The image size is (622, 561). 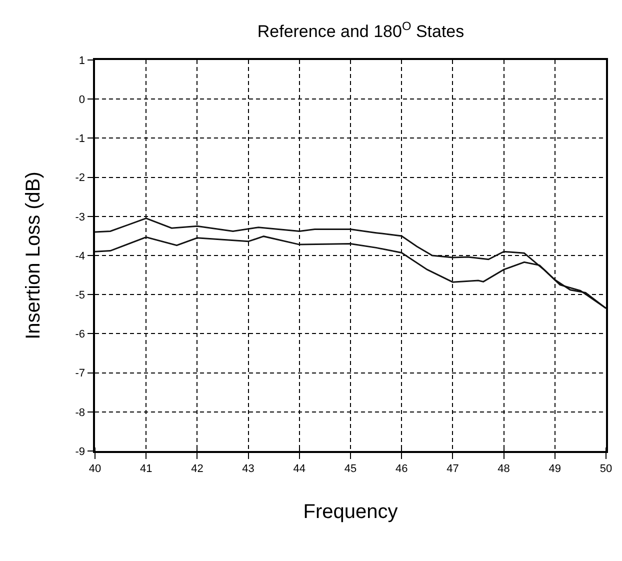 What do you see at coordinates (80, 139) in the screenshot?
I see `y-tick-label: -1` at bounding box center [80, 139].